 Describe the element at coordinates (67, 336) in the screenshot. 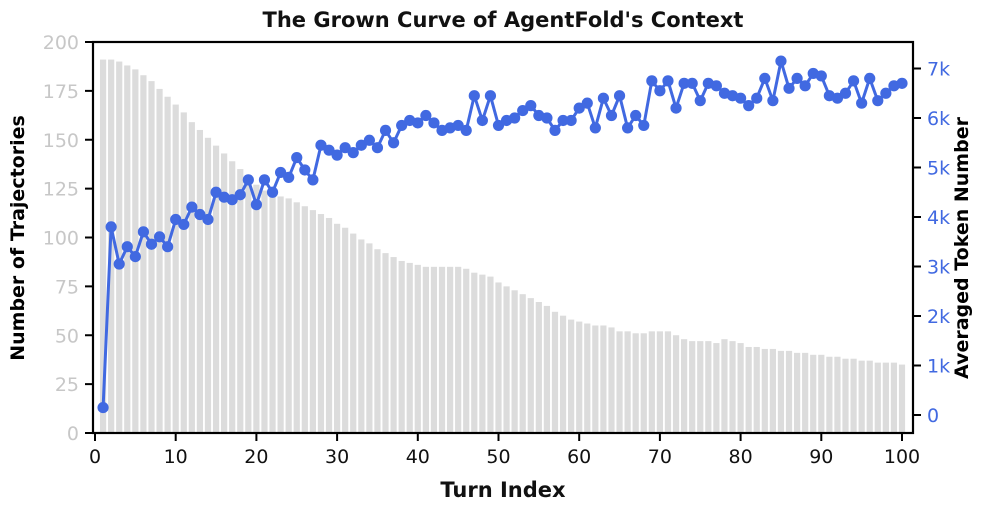

I see `left-tick-label: 50` at that location.